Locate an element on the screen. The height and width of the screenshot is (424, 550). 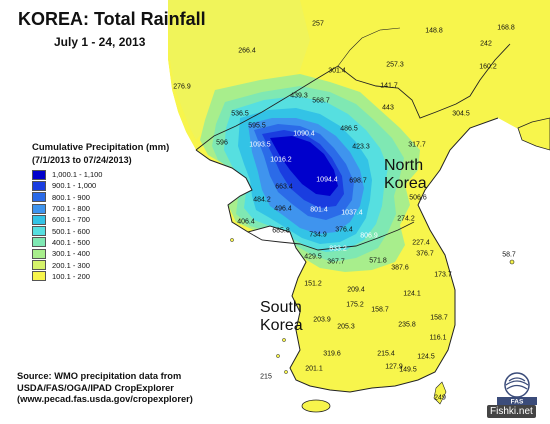
station-value-v406: 406.4 is located at coordinates (246, 222).